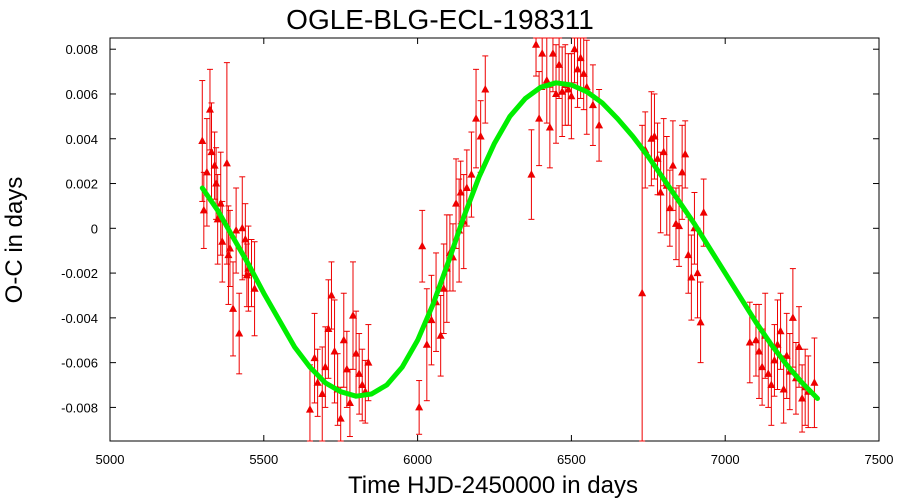  What do you see at coordinates (79, 318) in the screenshot?
I see `y-tick-label: -0.004` at bounding box center [79, 318].